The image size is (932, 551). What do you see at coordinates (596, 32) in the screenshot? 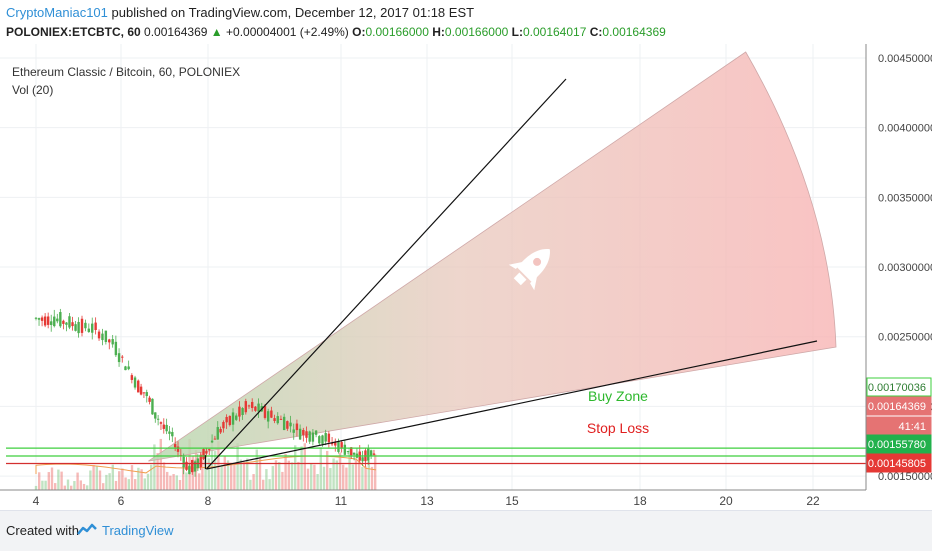
I see `close-label: C:` at bounding box center [596, 32].